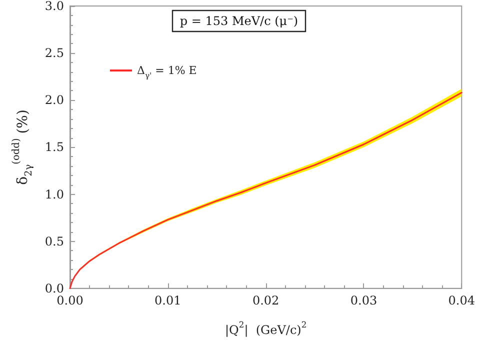 The height and width of the screenshot is (341, 478). I want to click on y-tick-label: 3.0, so click(54, 6).